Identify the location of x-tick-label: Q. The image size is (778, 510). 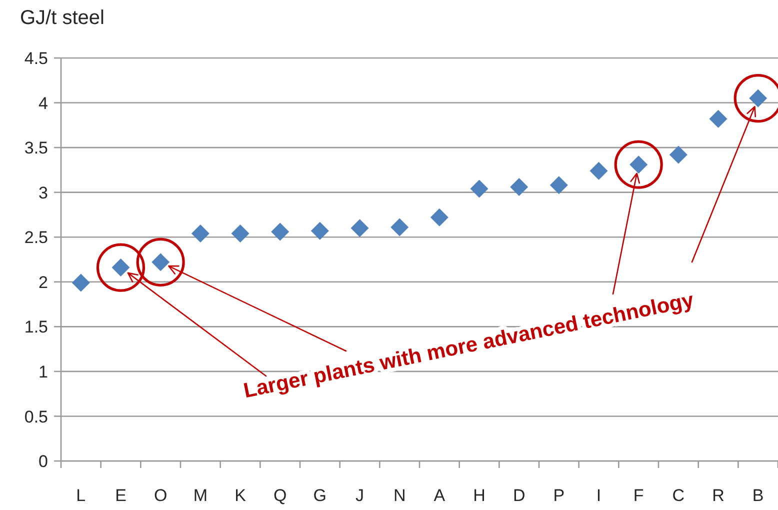
(280, 496).